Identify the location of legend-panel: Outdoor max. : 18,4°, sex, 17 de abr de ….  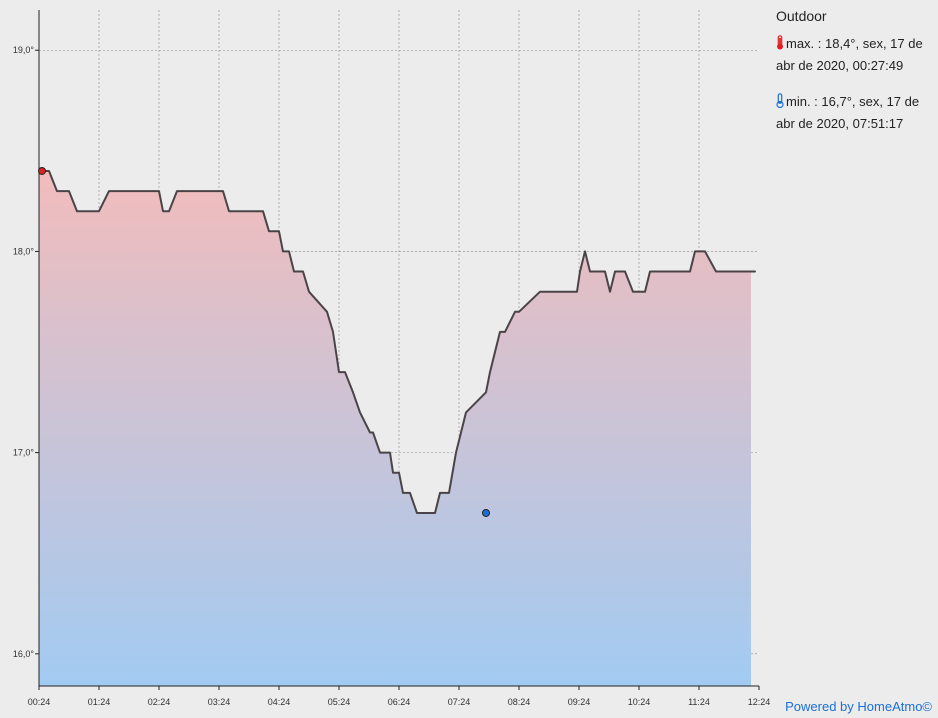
(856, 78).